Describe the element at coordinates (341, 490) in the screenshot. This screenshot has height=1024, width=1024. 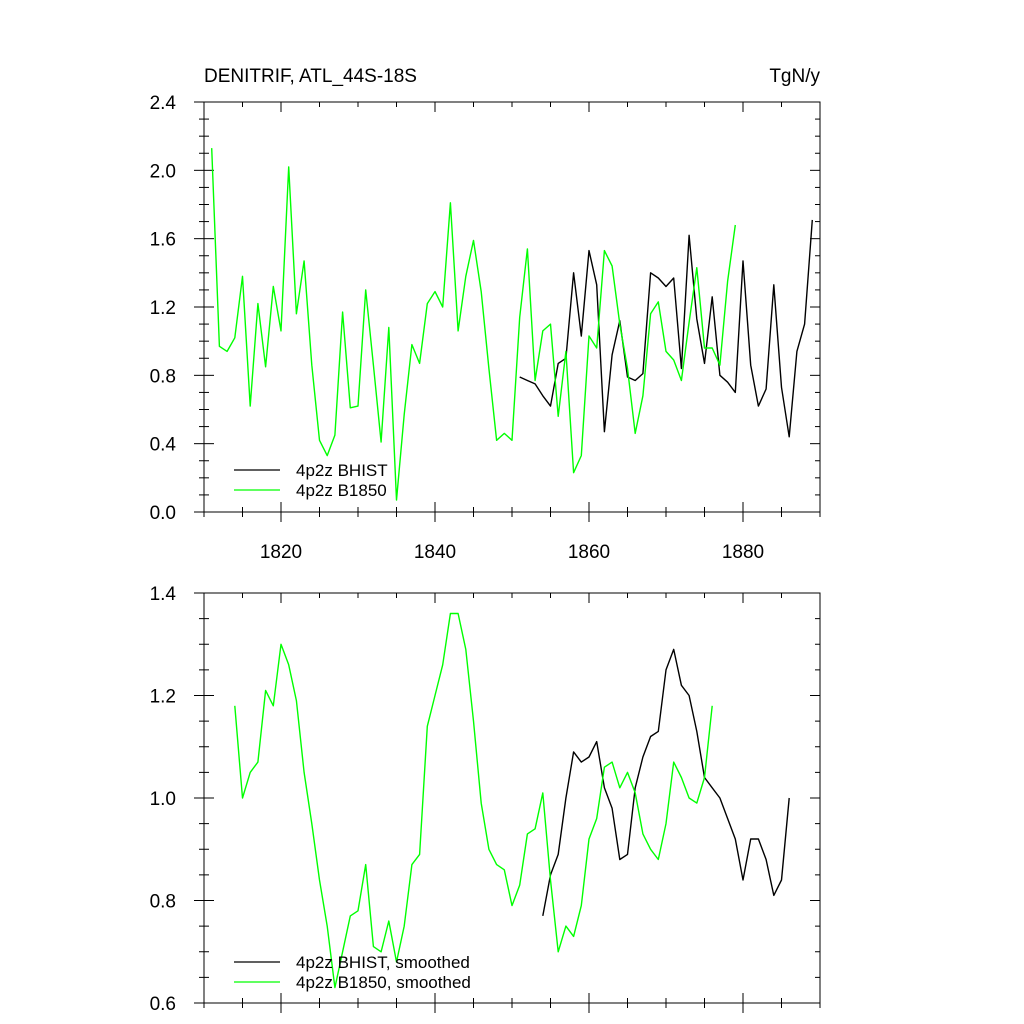
I see `legend-label-b1850: 4p2z B1850` at that location.